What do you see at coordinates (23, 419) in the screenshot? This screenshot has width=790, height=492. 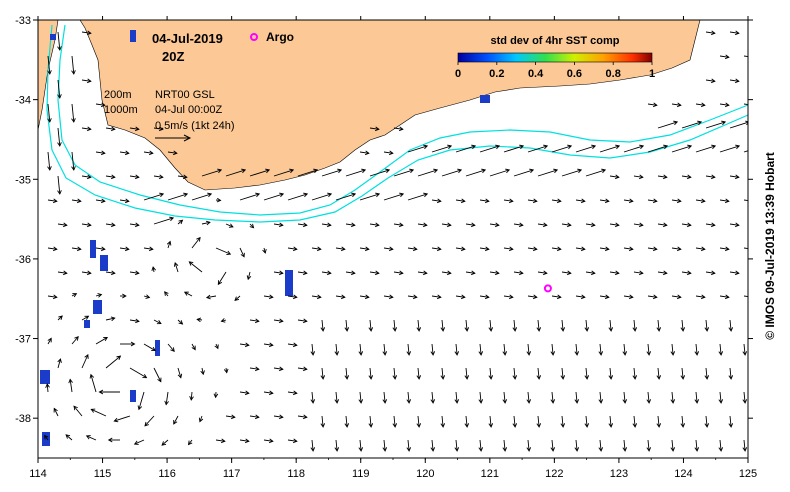 I see `y-tick-label: -38` at bounding box center [23, 419].